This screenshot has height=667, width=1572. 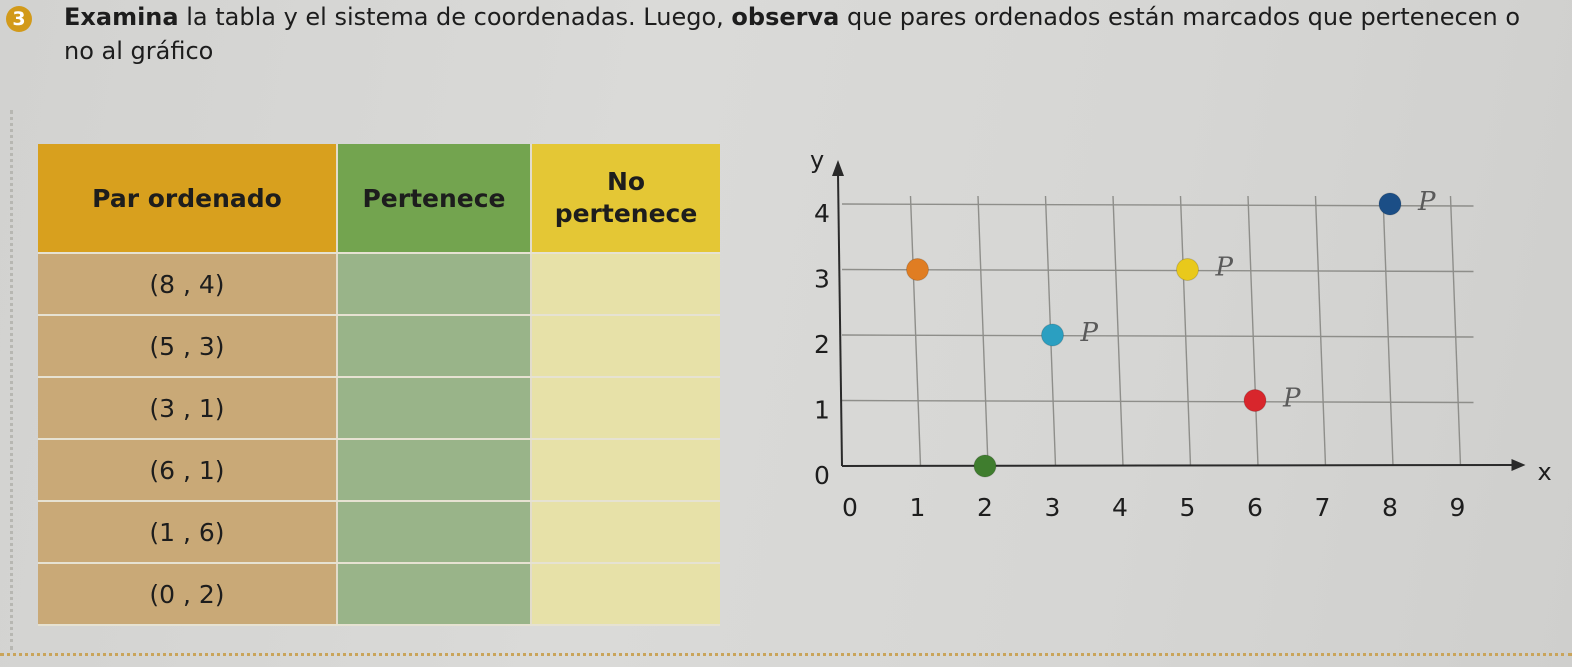 I want to click on instruction-bold-observa: observa, so click(x=785, y=17).